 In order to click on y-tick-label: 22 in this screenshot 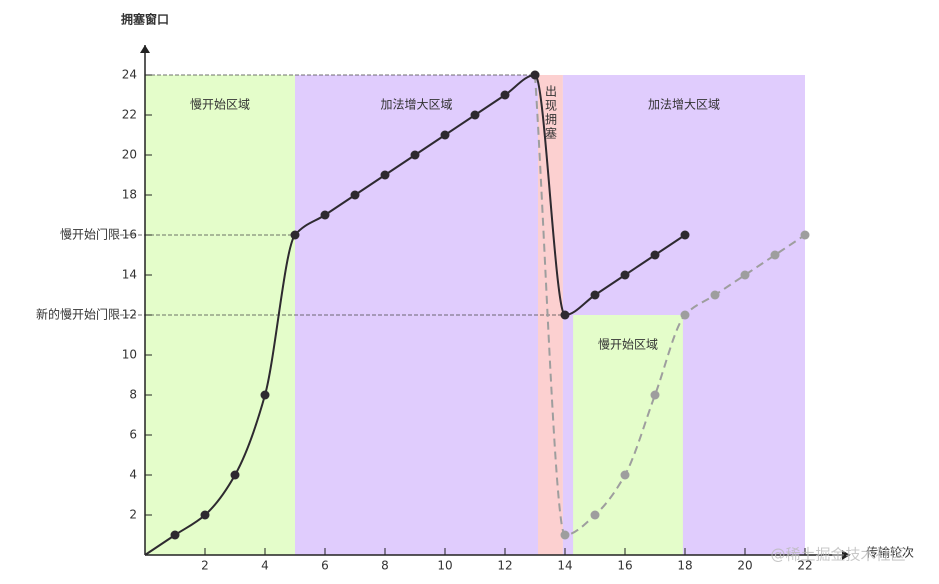, I will do `click(129, 115)`.